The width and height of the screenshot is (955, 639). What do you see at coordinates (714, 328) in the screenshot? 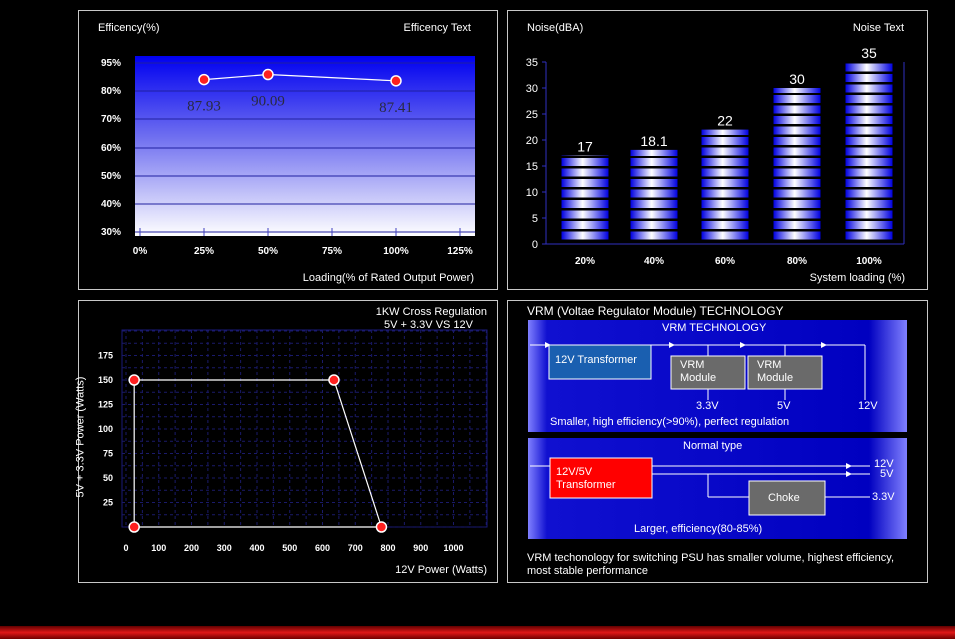
I see `vrm-top-banner: VRM TECHNOLOGY` at bounding box center [714, 328].